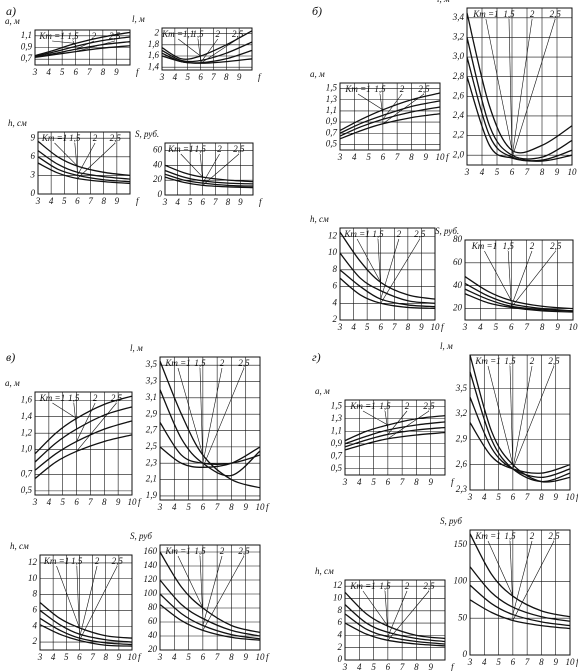 The height and width of the screenshot is (671, 578). What do you see at coordinates (151, 381) in the screenshot?
I see `y-tick-label: 3,3` at bounding box center [151, 381].